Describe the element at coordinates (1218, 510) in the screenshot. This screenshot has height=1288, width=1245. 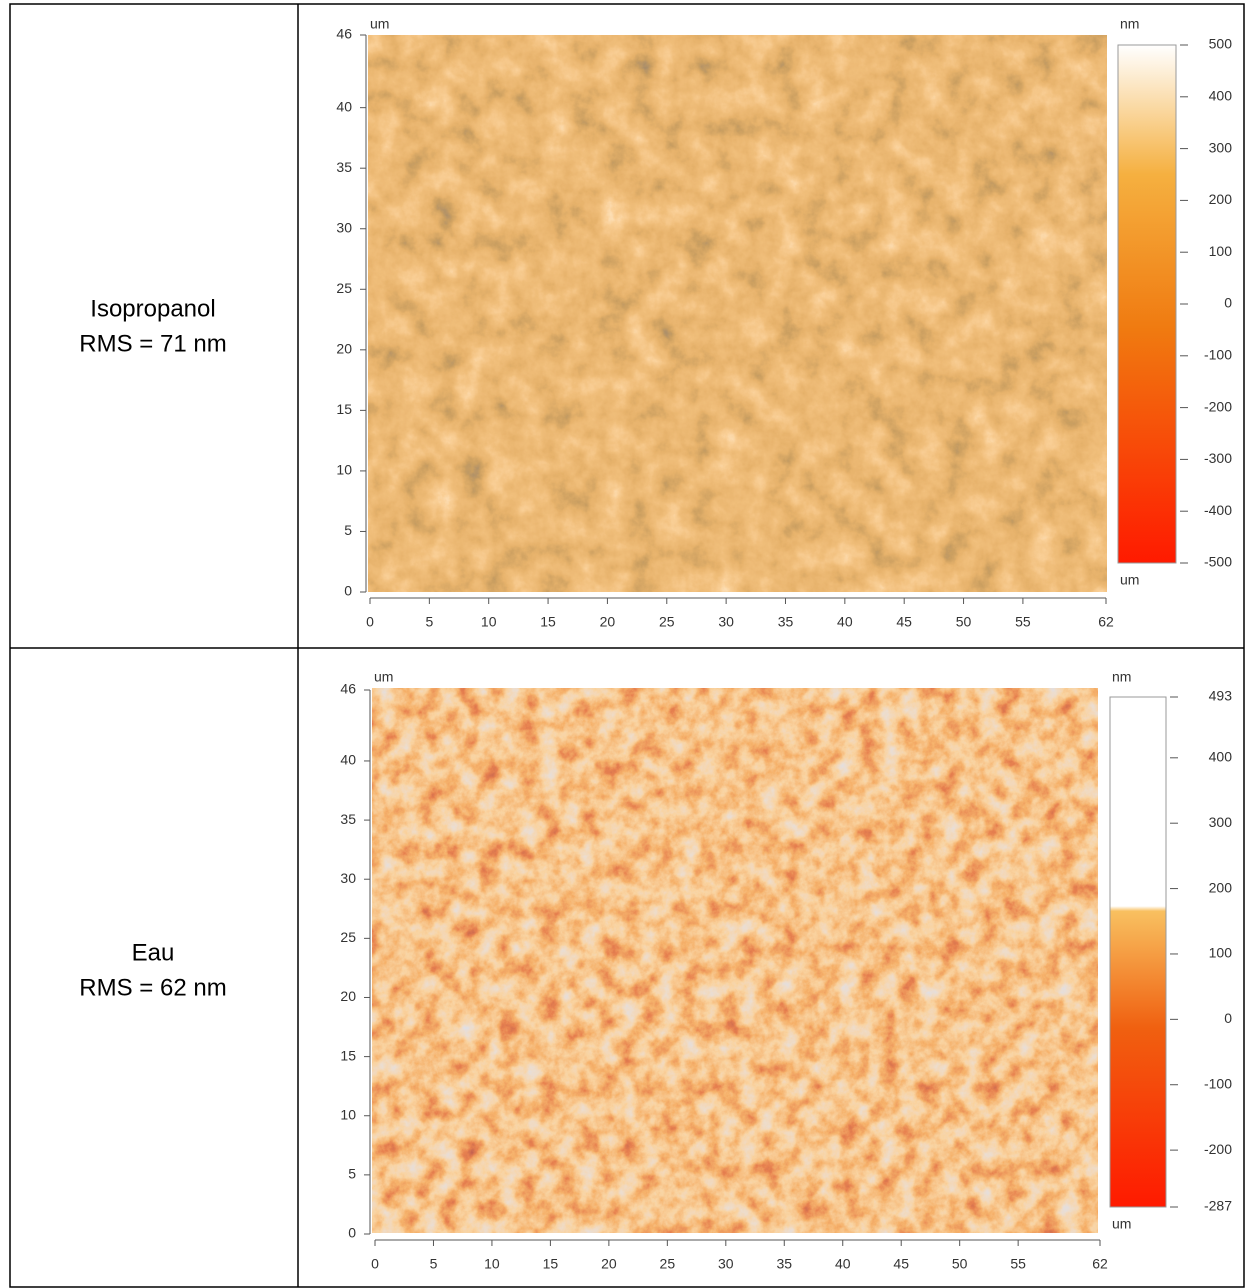
I see `colorbar-tick-label: -400` at that location.